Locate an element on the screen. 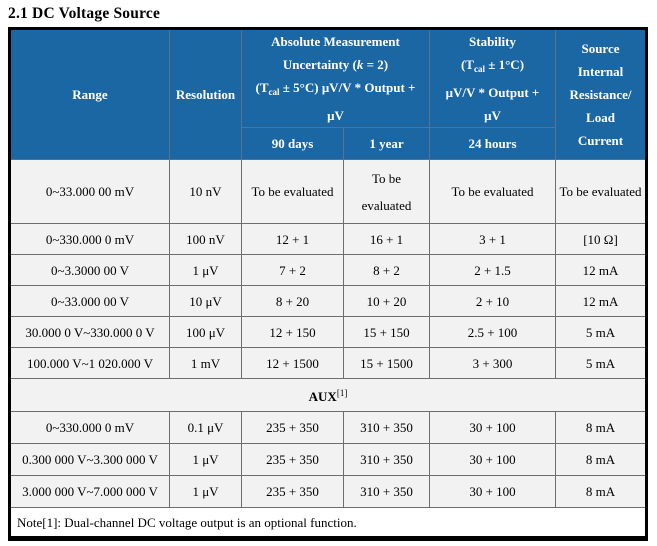  uncertainty-90days-cell: 12 + 1 is located at coordinates (292, 239).